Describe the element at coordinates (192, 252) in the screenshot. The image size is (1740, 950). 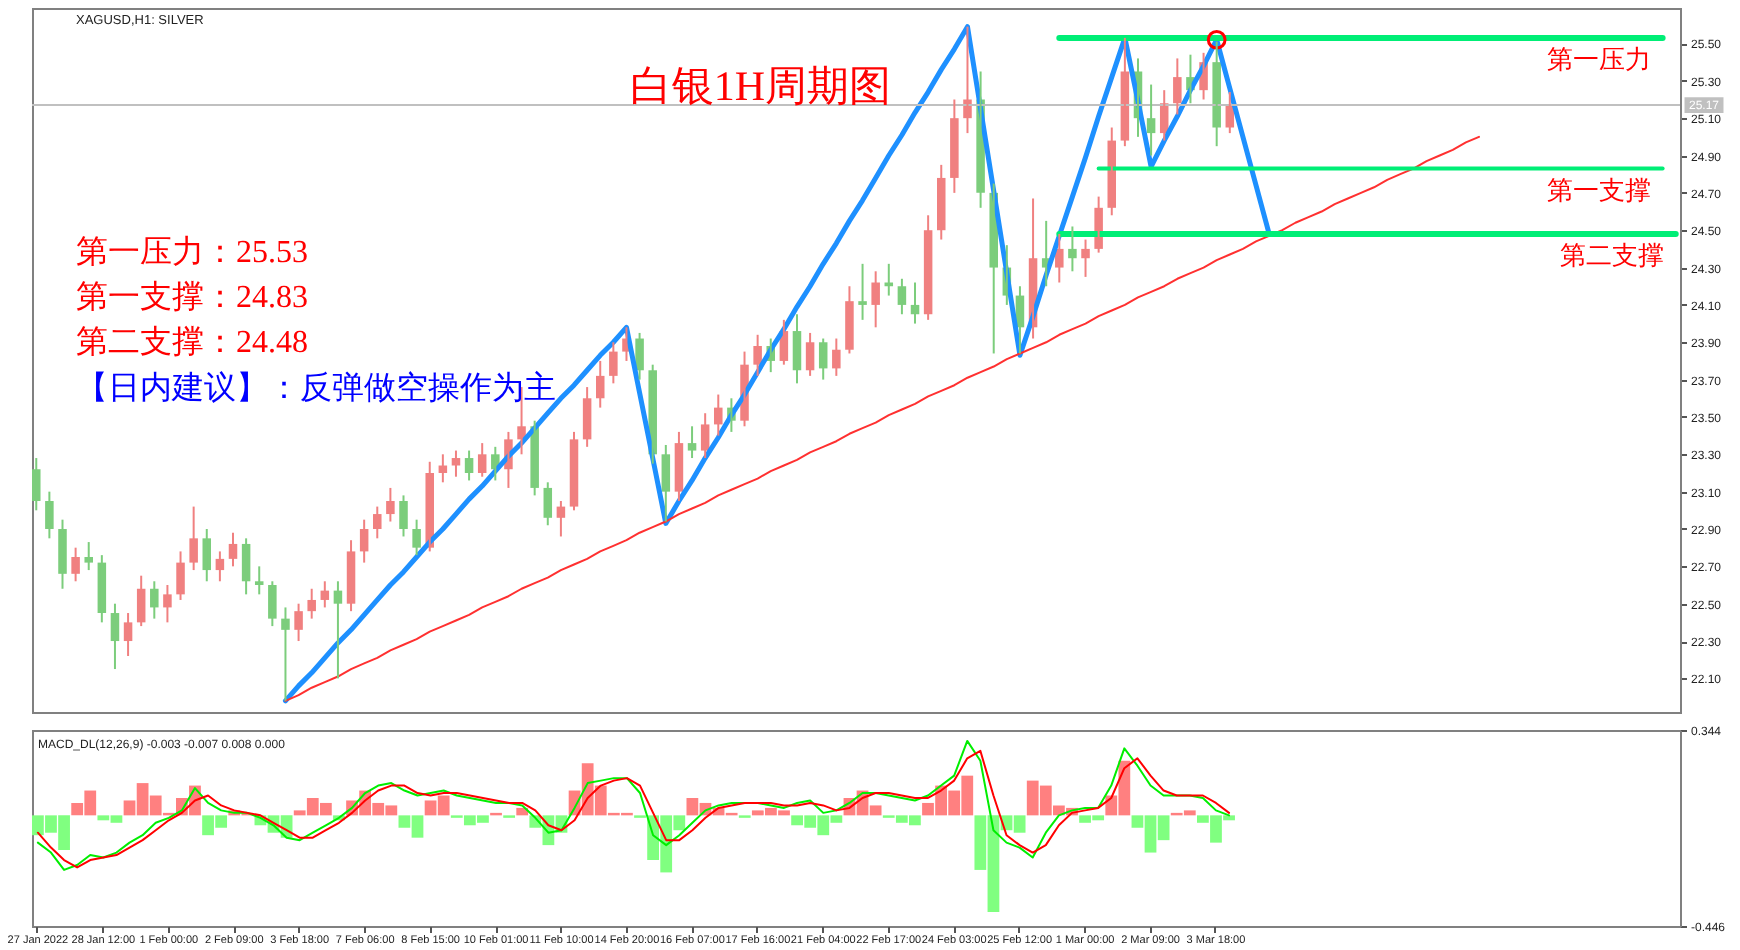
I see `annotation: 第一压力：25.53` at that location.